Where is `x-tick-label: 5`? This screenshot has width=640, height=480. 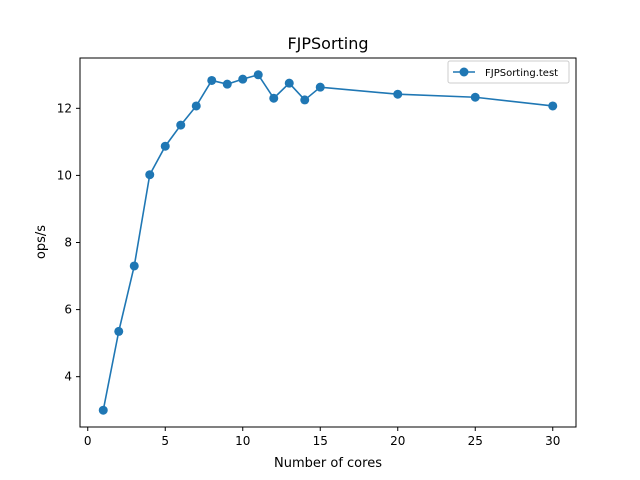 x-tick-label: 5 is located at coordinates (165, 441).